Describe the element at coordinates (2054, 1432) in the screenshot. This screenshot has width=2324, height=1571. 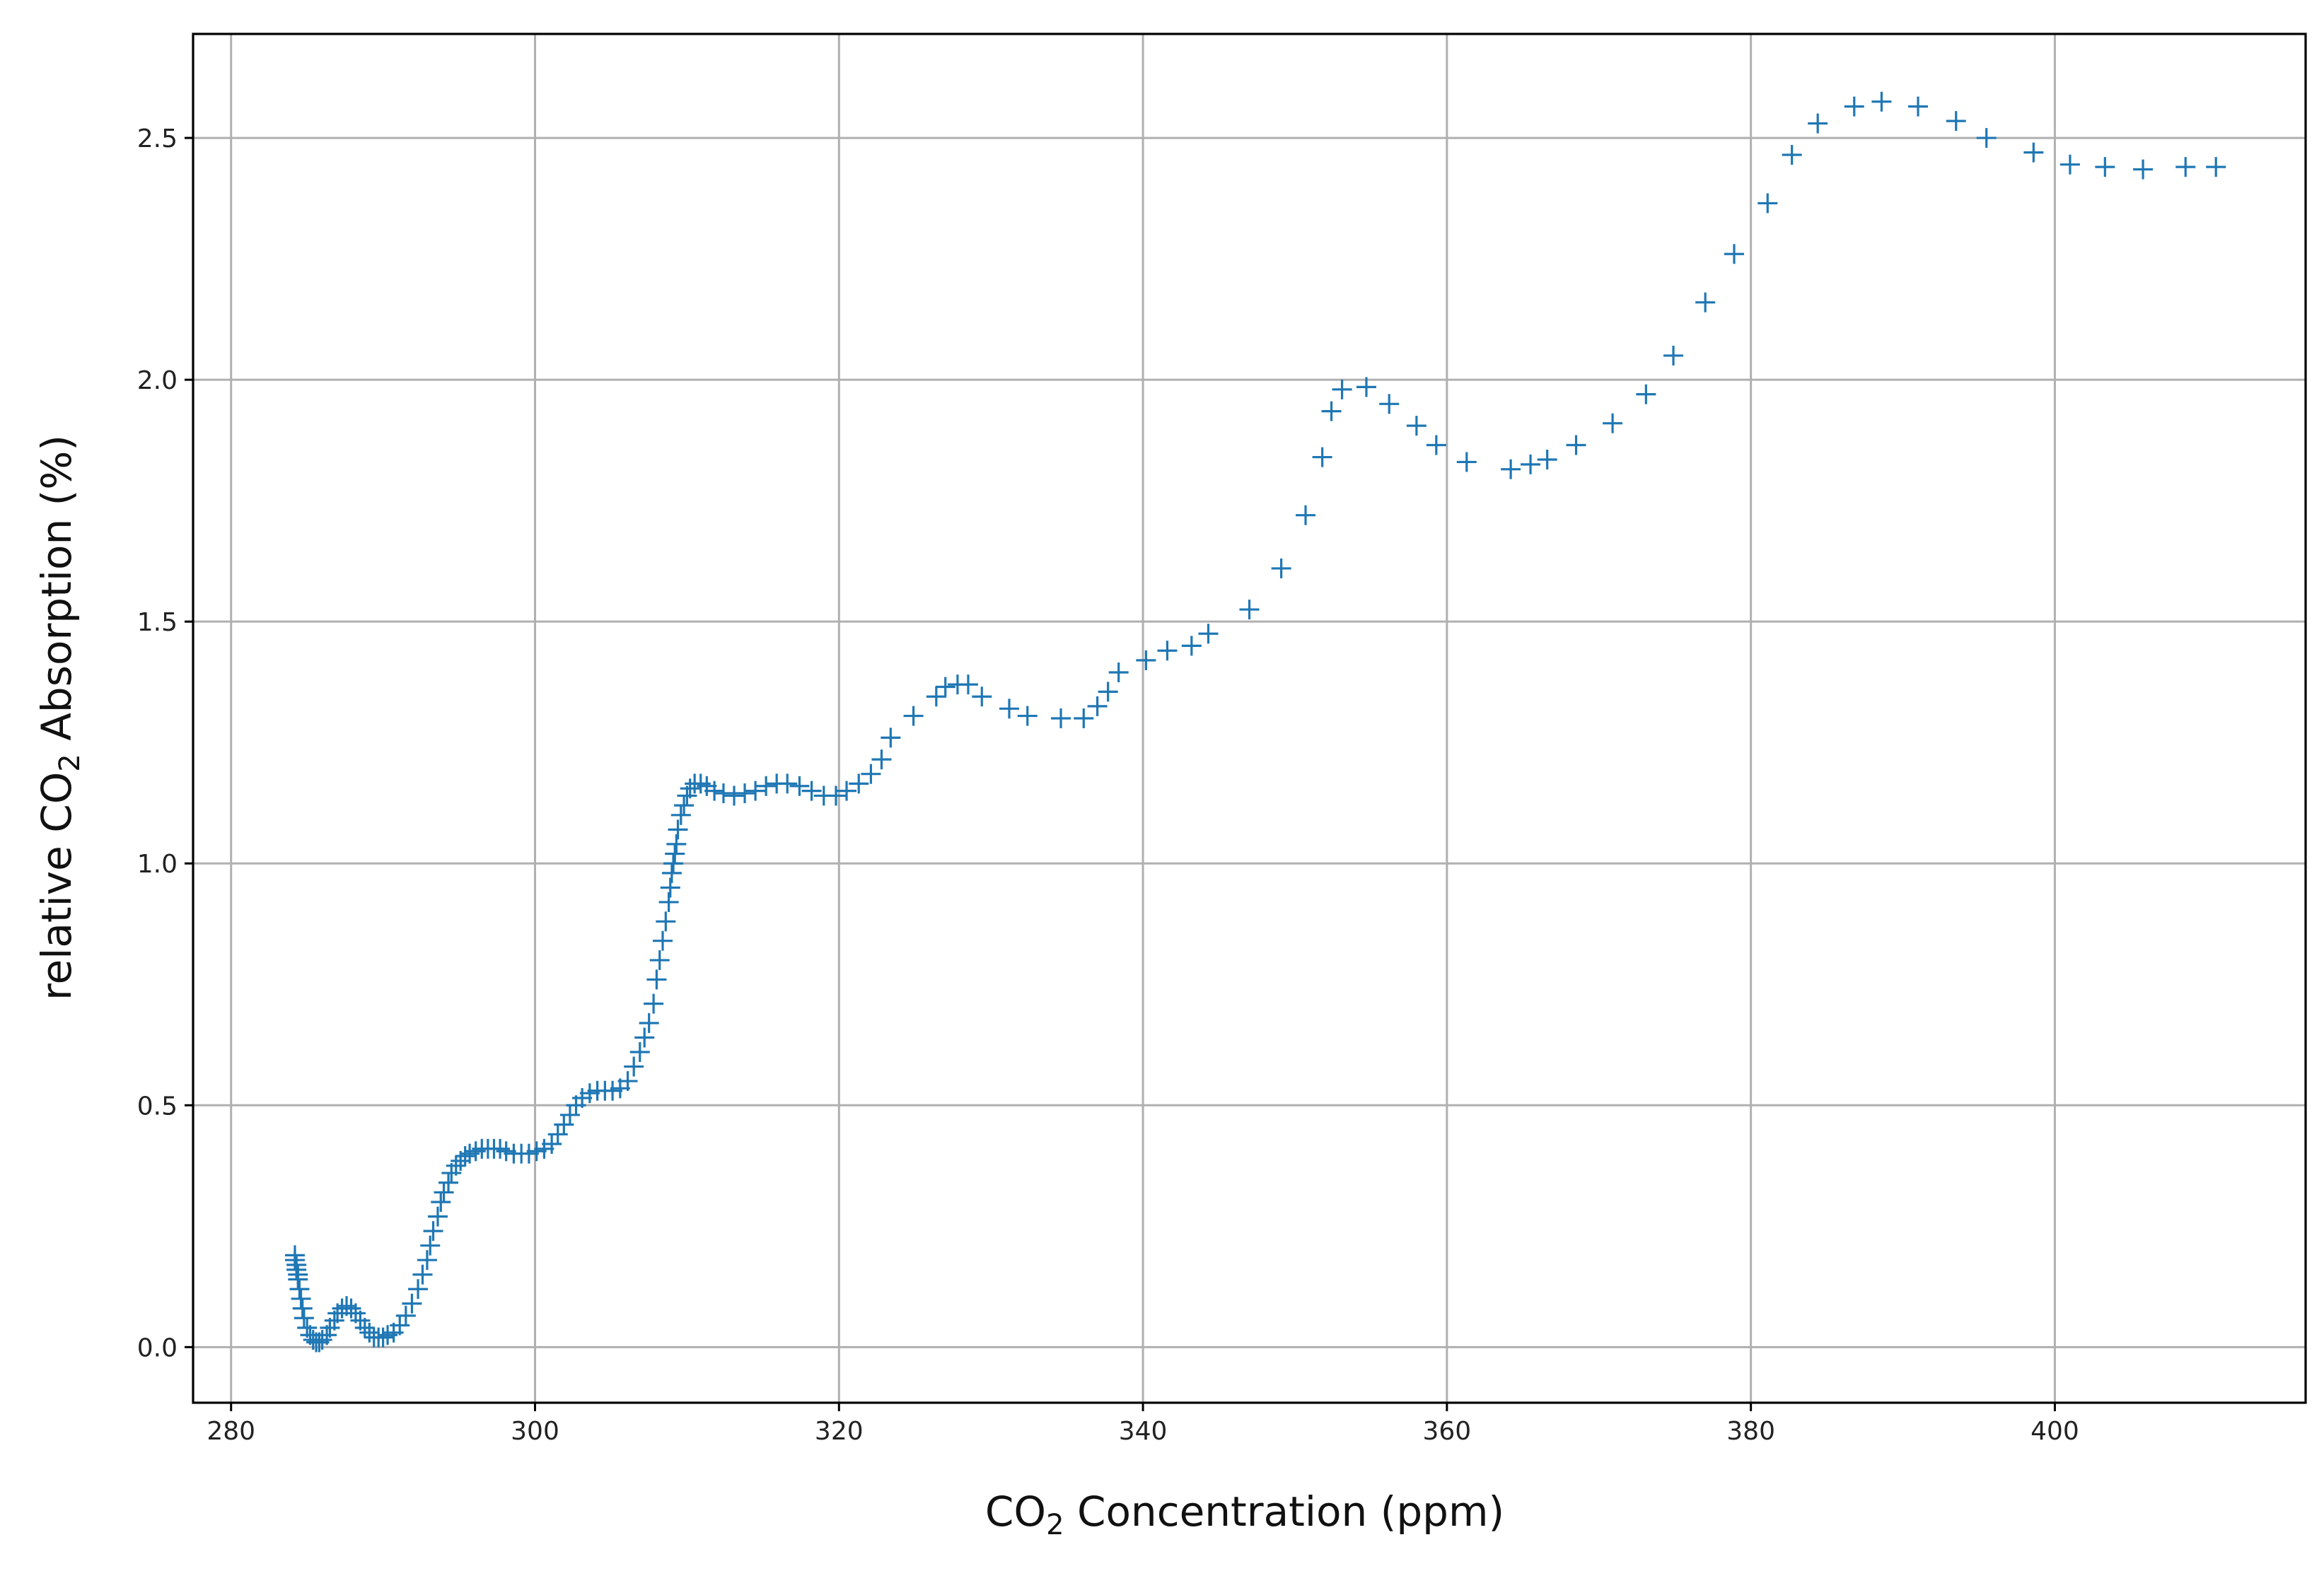
I see `x-tick-label: 400` at that location.